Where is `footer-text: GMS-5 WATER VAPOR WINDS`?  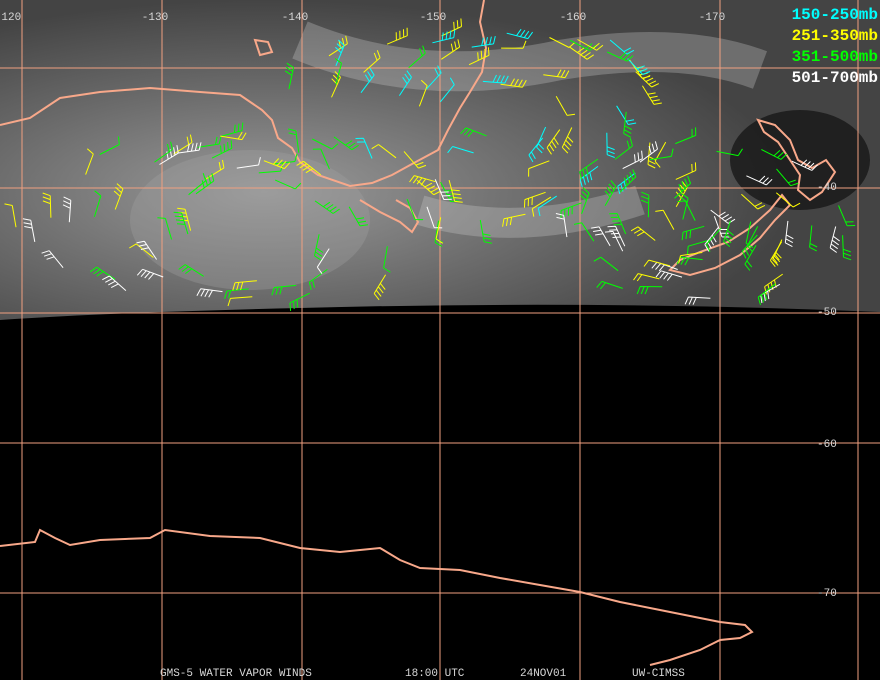 footer-text: GMS-5 WATER VAPOR WINDS is located at coordinates (236, 674).